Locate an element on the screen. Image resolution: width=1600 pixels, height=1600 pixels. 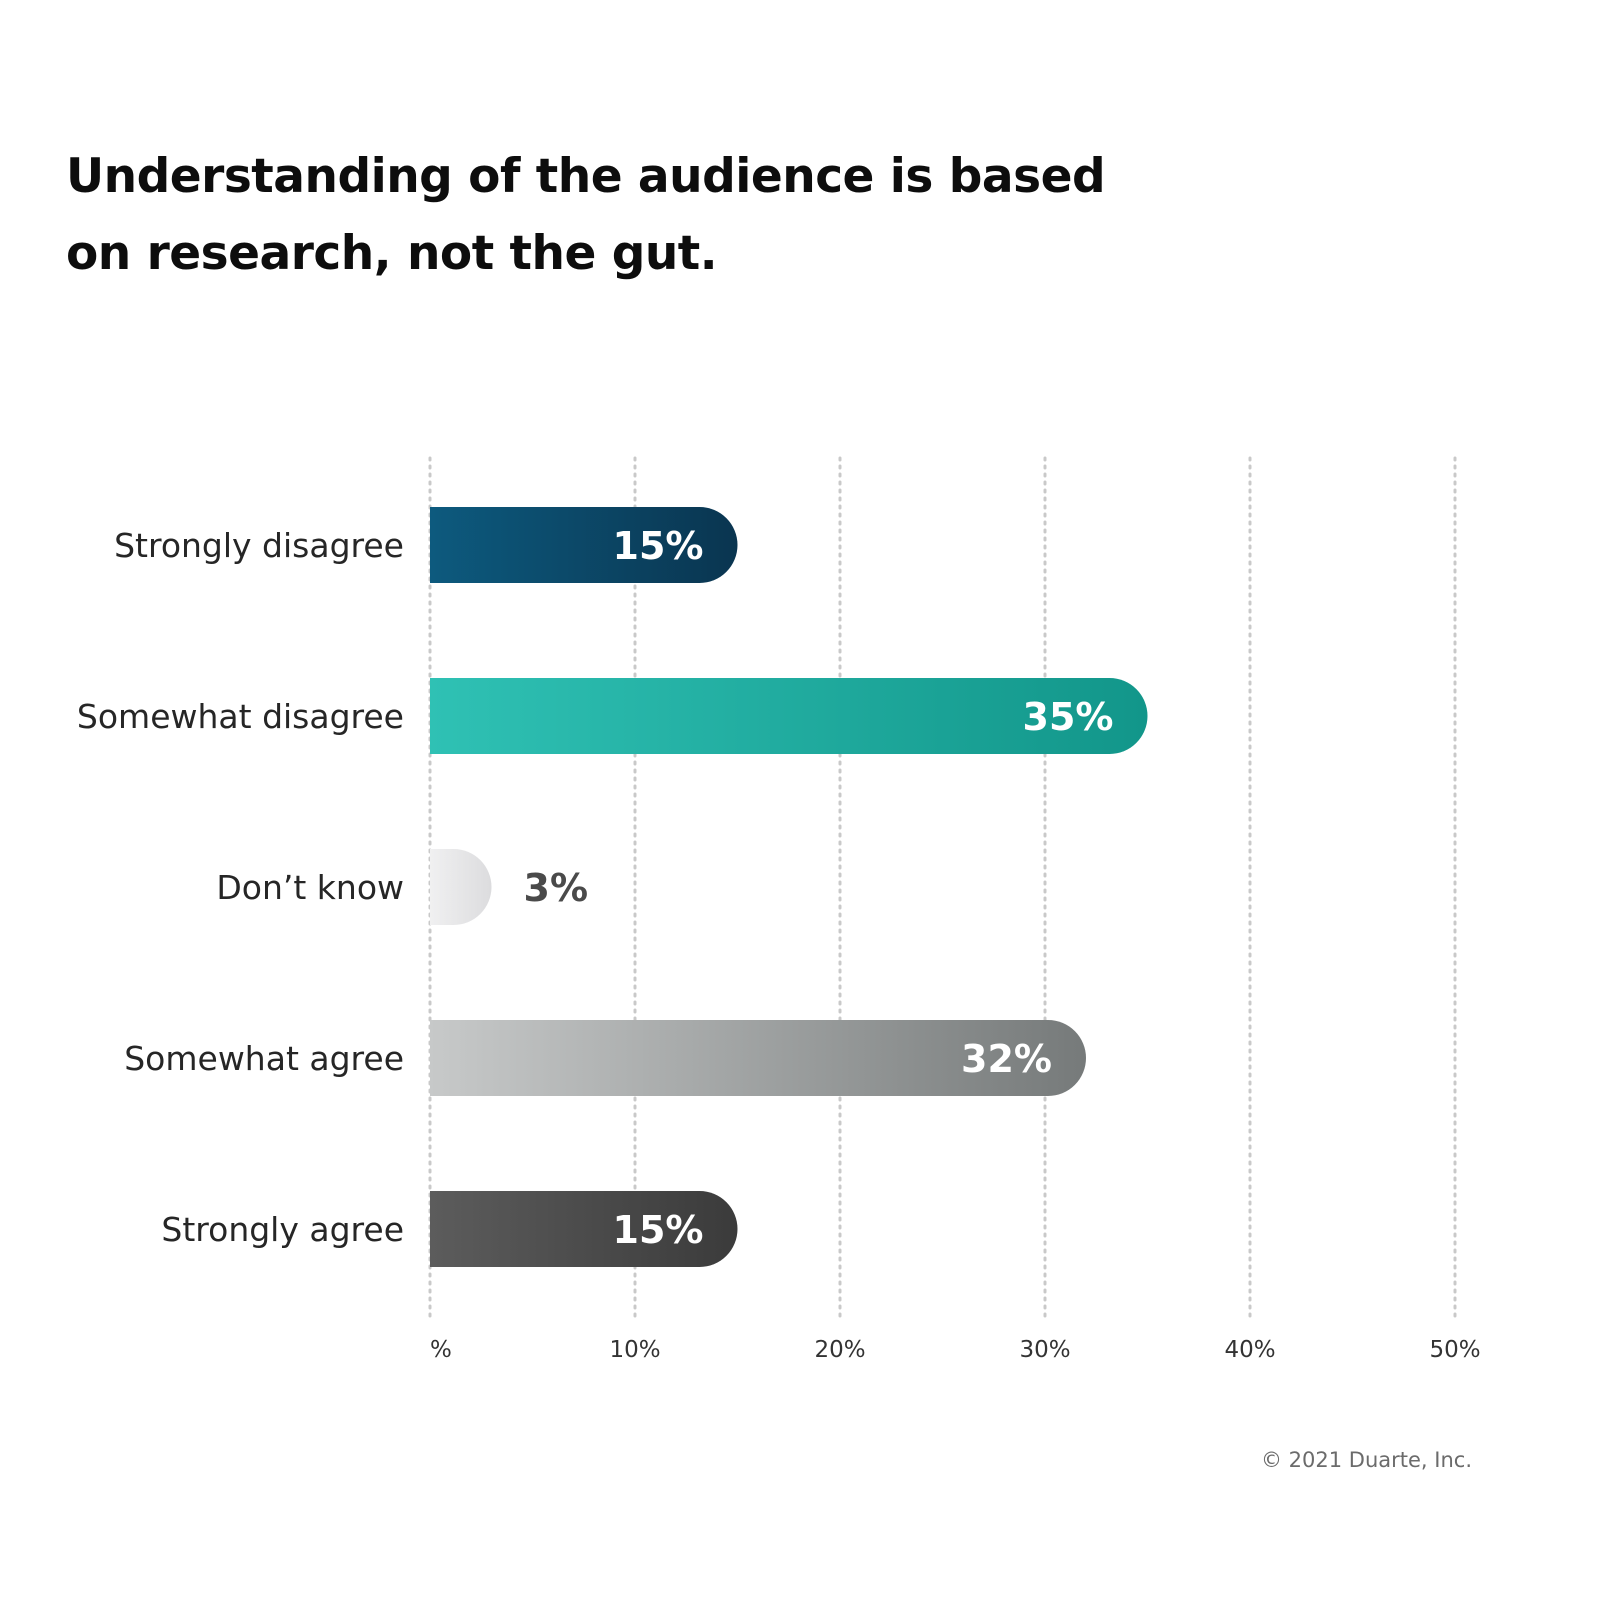
x-tick-label: 10% is located at coordinates (634, 1350).